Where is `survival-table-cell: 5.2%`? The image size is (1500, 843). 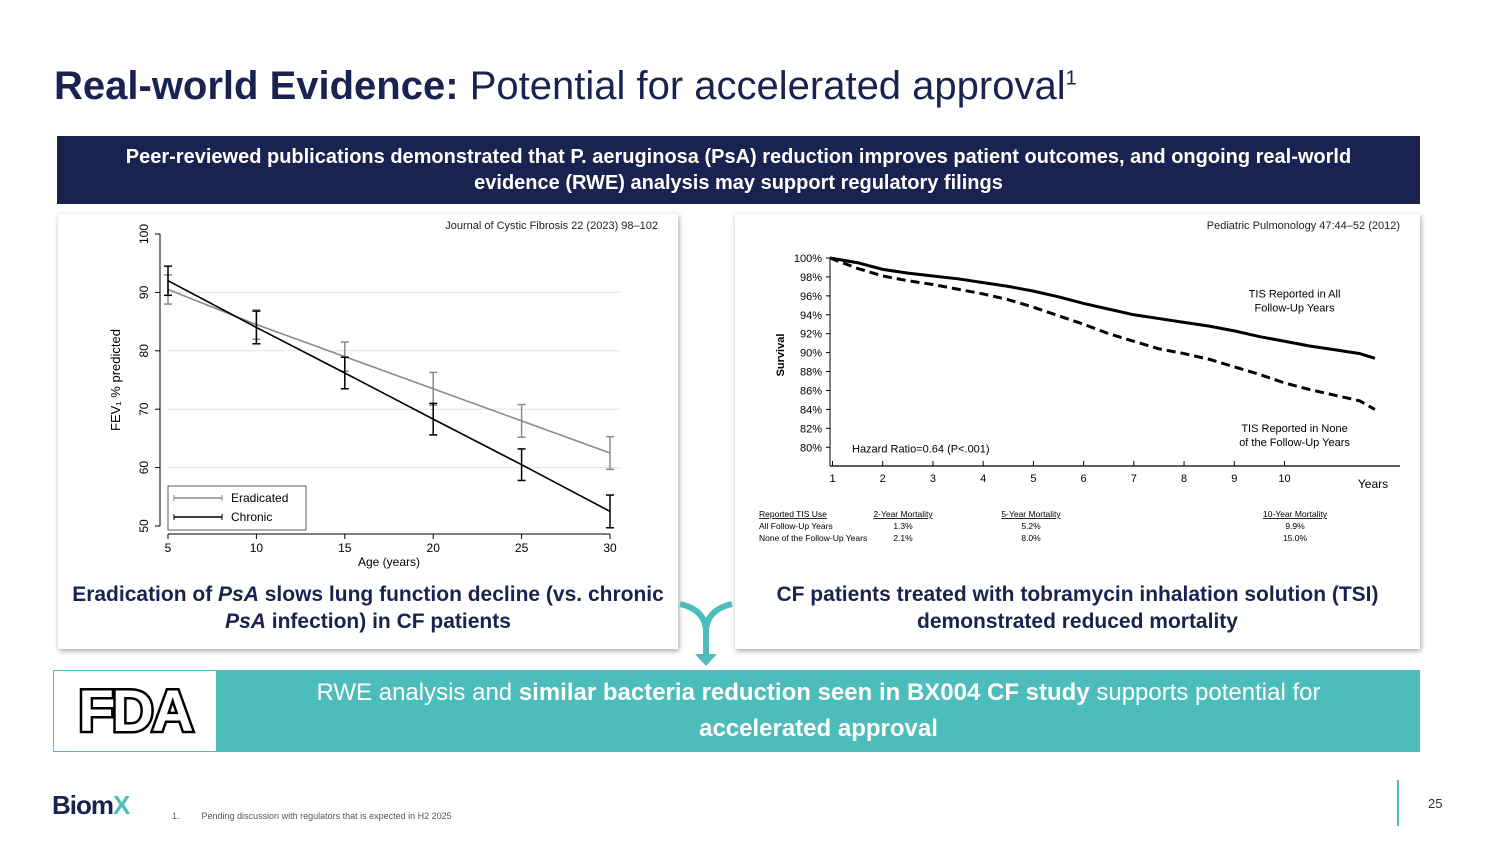
survival-table-cell: 5.2% is located at coordinates (1031, 526).